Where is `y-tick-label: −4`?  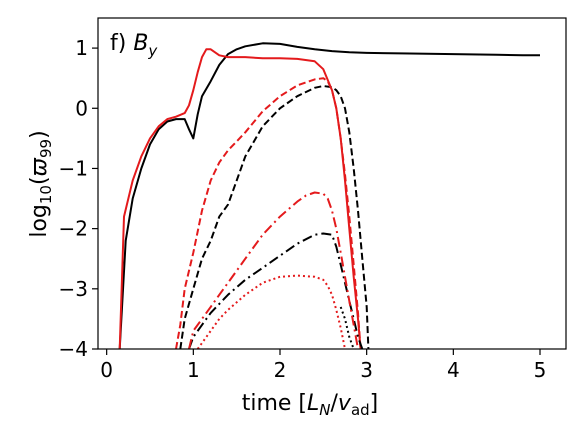 y-tick-label: −4 is located at coordinates (73, 349).